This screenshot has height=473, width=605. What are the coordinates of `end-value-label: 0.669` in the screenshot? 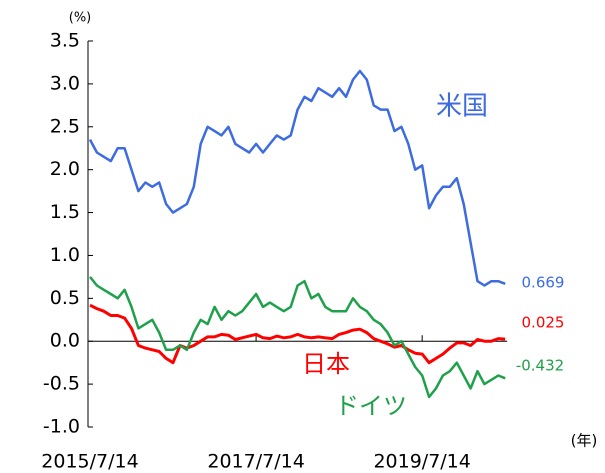 It's located at (543, 283).